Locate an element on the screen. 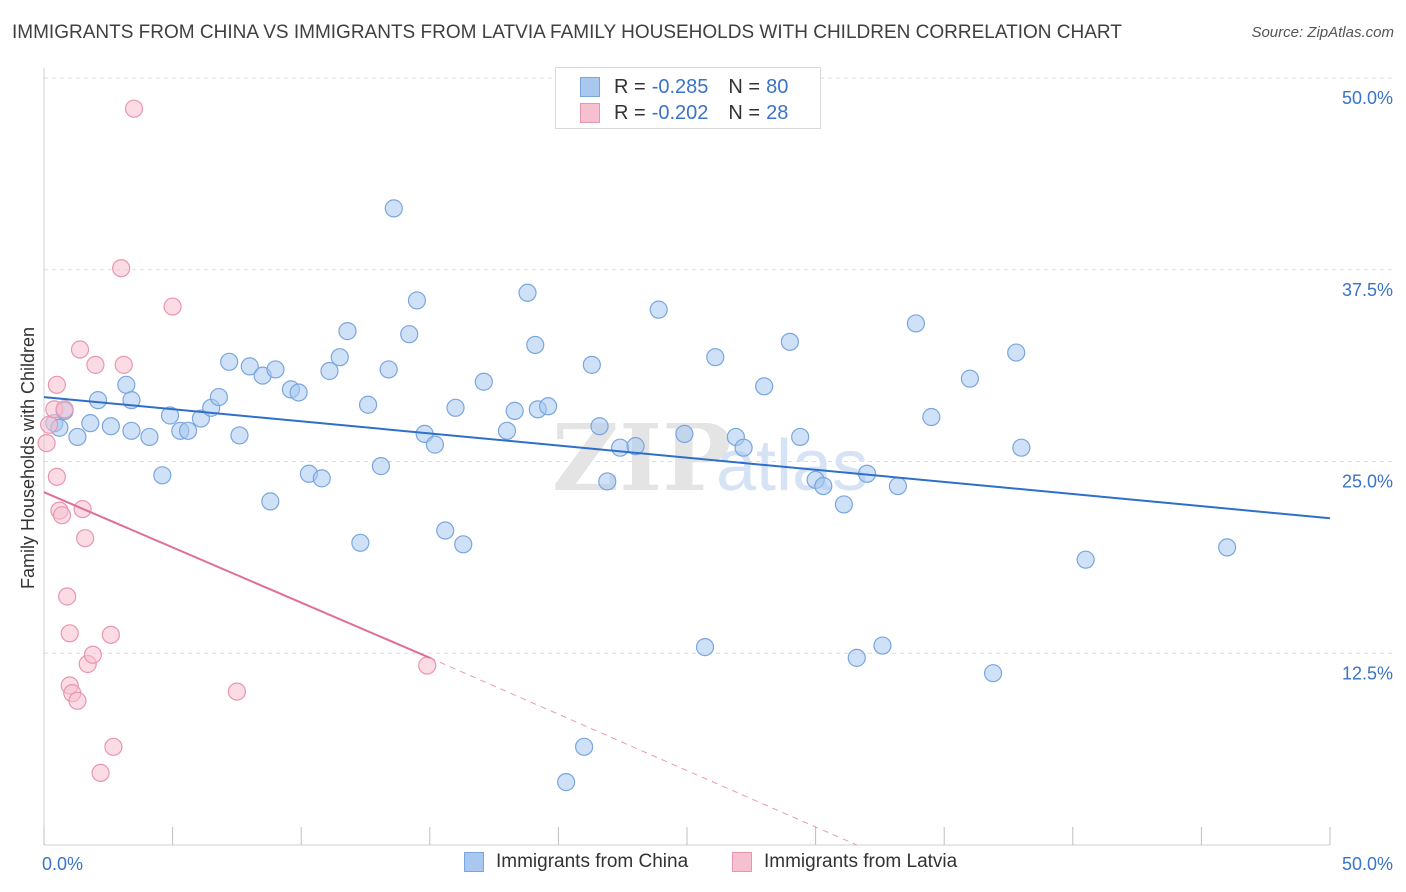 This screenshot has height=892, width=1406. trend-line-china is located at coordinates (687, 458).